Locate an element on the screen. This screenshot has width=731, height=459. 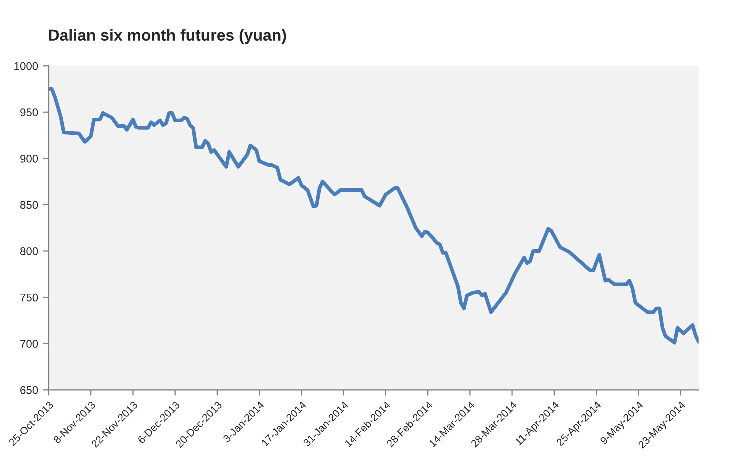
y-tick-label: 800 is located at coordinates (29, 252).